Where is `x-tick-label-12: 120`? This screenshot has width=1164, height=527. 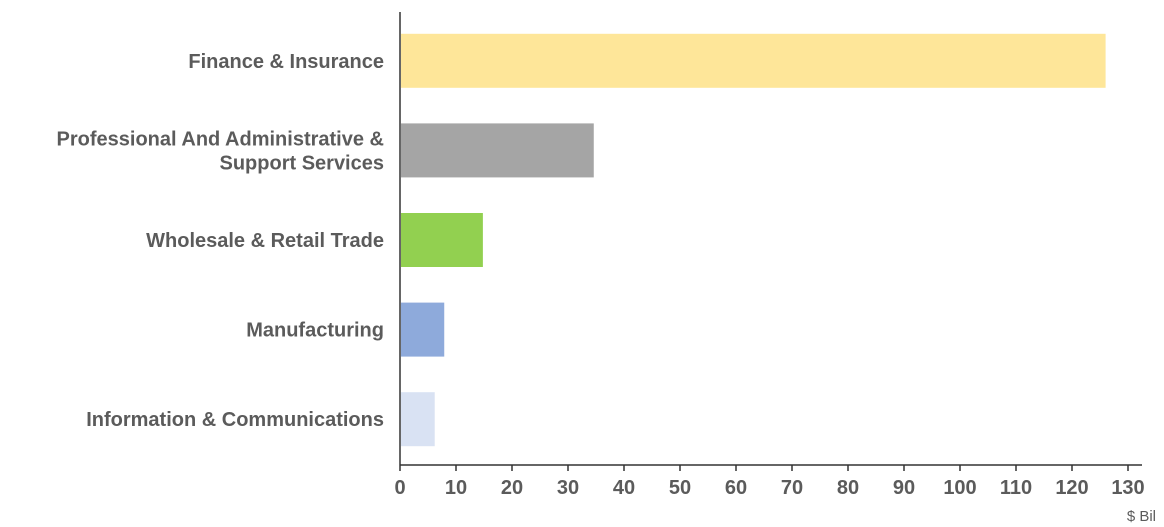 x-tick-label-12: 120 is located at coordinates (1071, 488).